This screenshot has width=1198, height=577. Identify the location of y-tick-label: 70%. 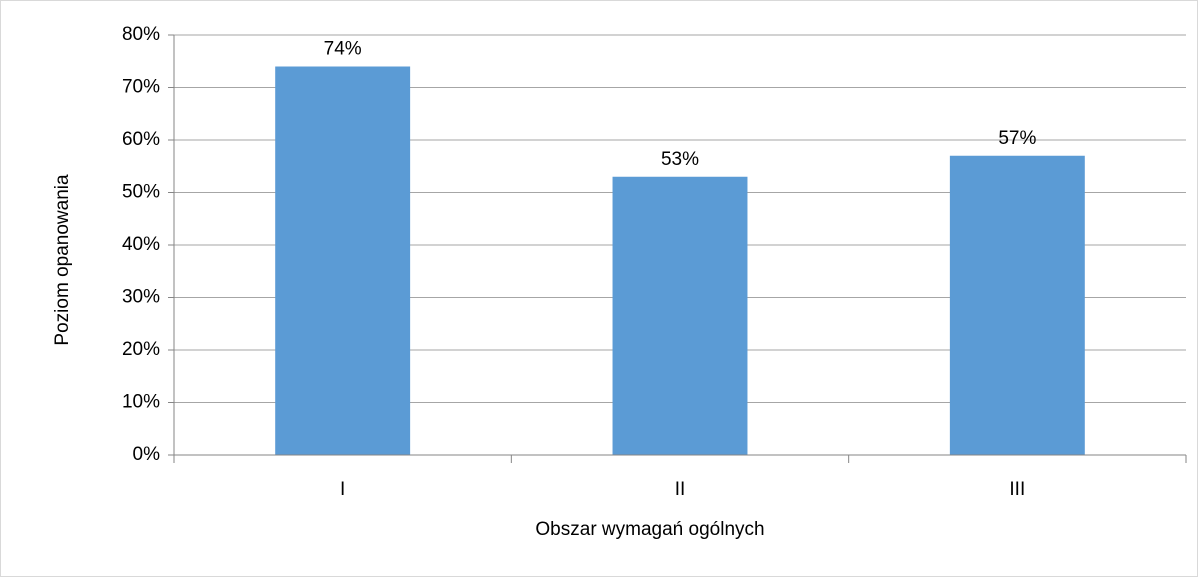
(141, 87).